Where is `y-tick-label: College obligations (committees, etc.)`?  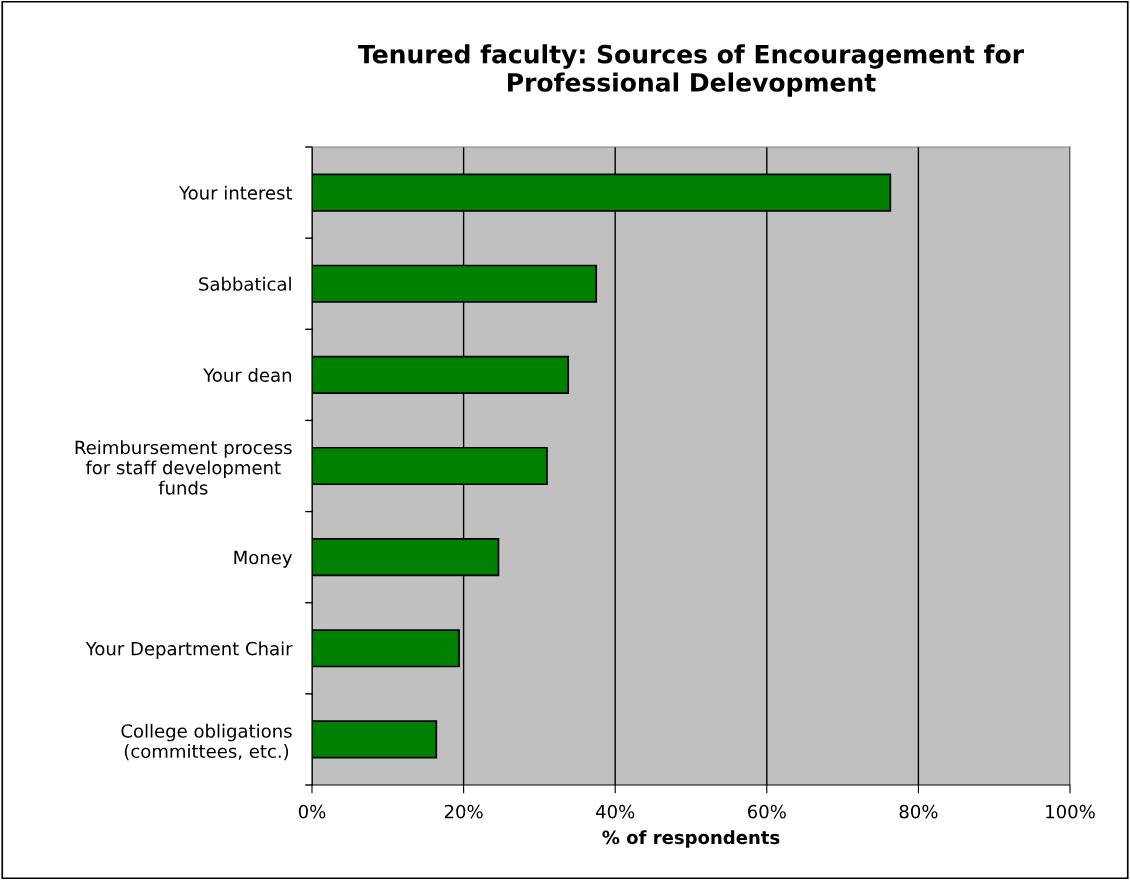 y-tick-label: College obligations (committees, etc.) is located at coordinates (206, 742).